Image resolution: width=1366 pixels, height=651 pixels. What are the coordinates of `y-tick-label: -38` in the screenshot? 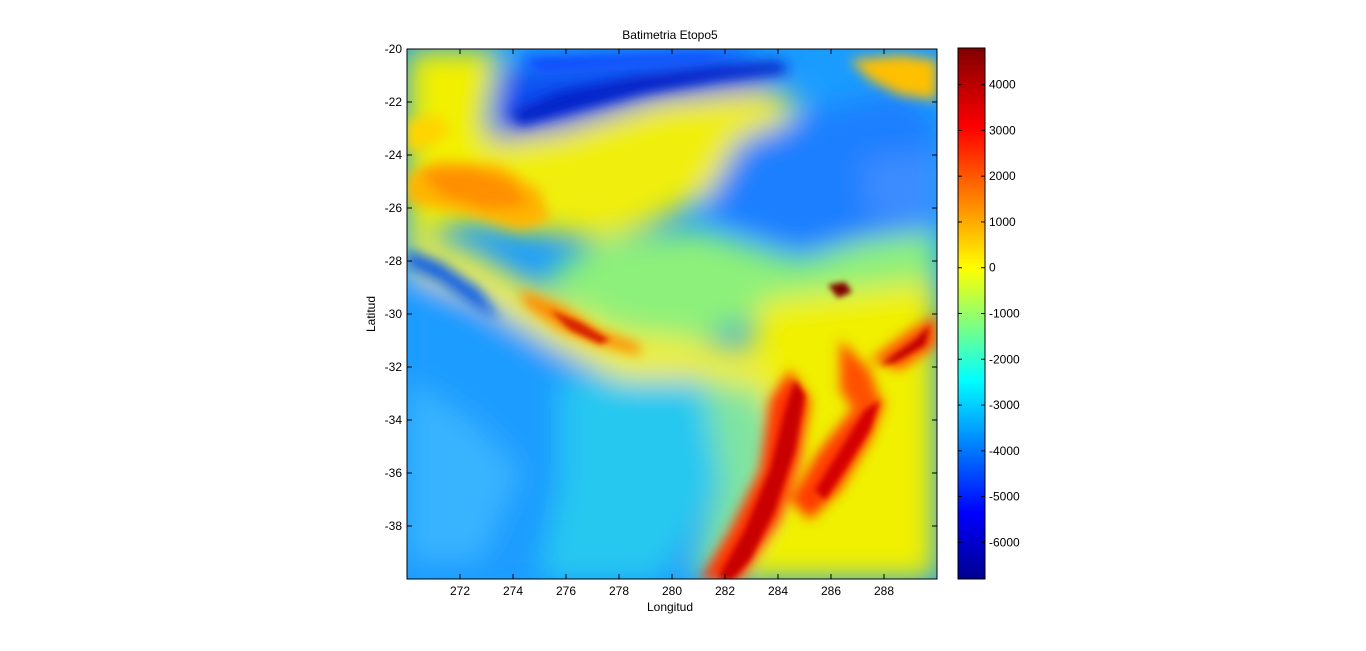 It's located at (394, 526).